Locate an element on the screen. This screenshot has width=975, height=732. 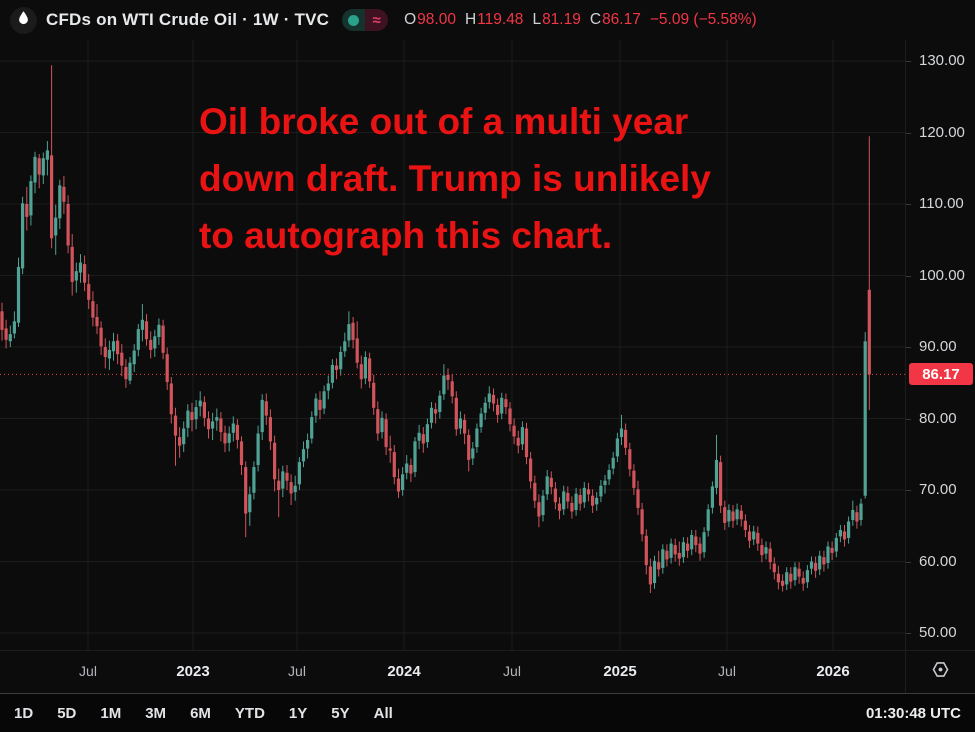
price-axis-label: 130.00 is located at coordinates (942, 60).